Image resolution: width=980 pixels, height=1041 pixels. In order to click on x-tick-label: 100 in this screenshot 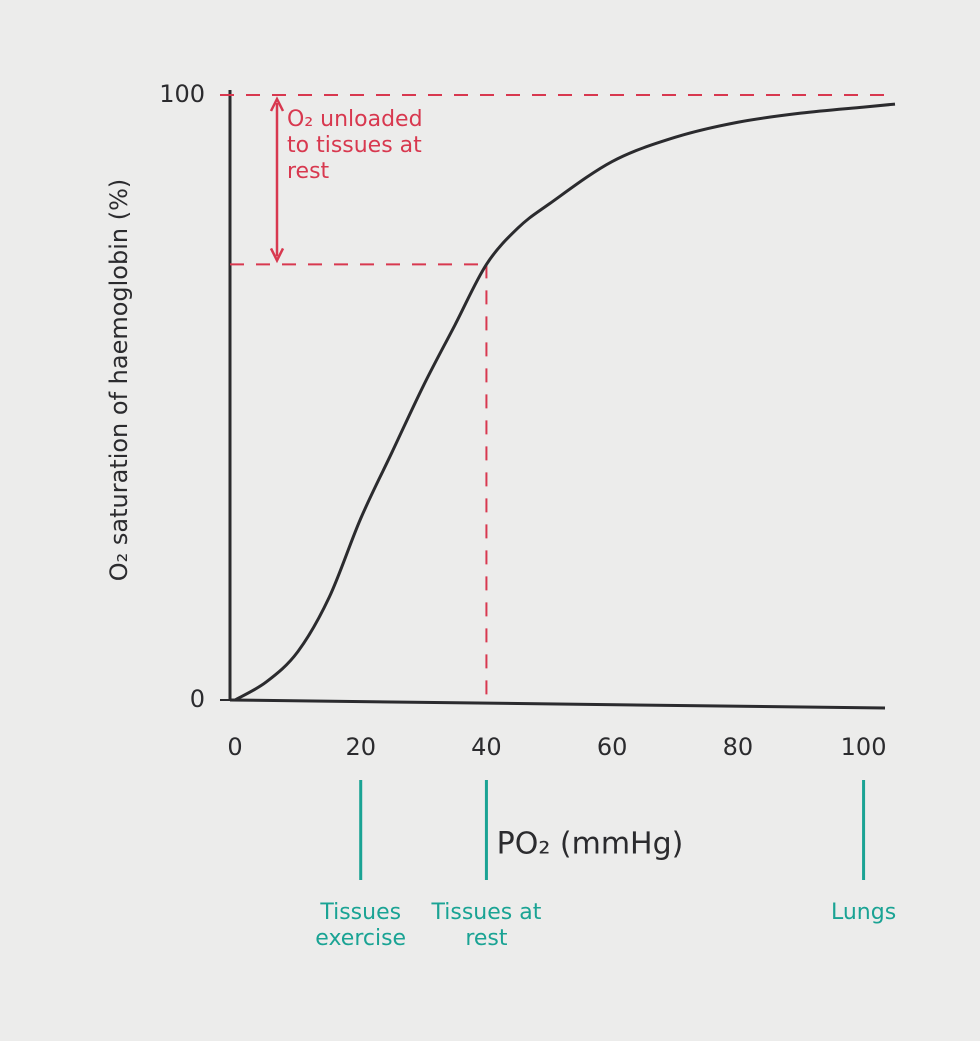, I will do `click(864, 747)`.